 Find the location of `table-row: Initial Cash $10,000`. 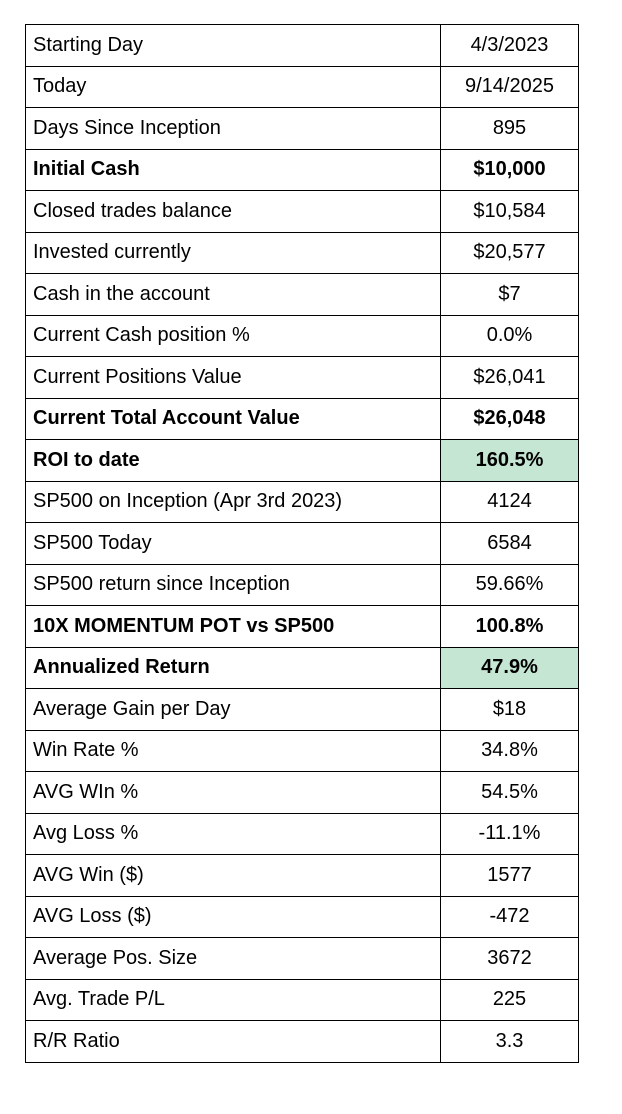

table-row: Initial Cash $10,000 is located at coordinates (302, 169).